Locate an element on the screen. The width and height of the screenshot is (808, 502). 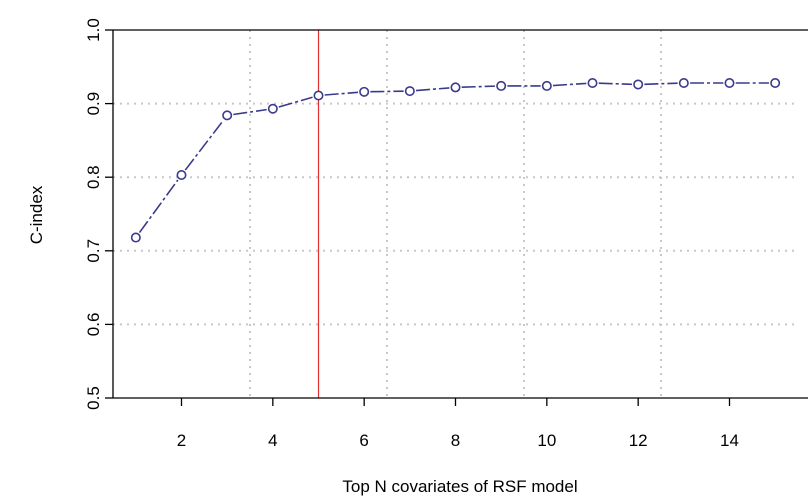
y-axis-label: C-index is located at coordinates (36, 214).